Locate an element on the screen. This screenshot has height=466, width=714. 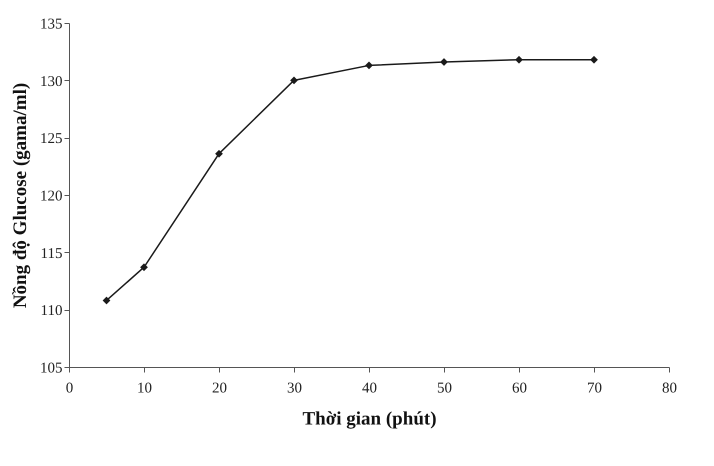
y-tick-label: 125 is located at coordinates (51, 139).